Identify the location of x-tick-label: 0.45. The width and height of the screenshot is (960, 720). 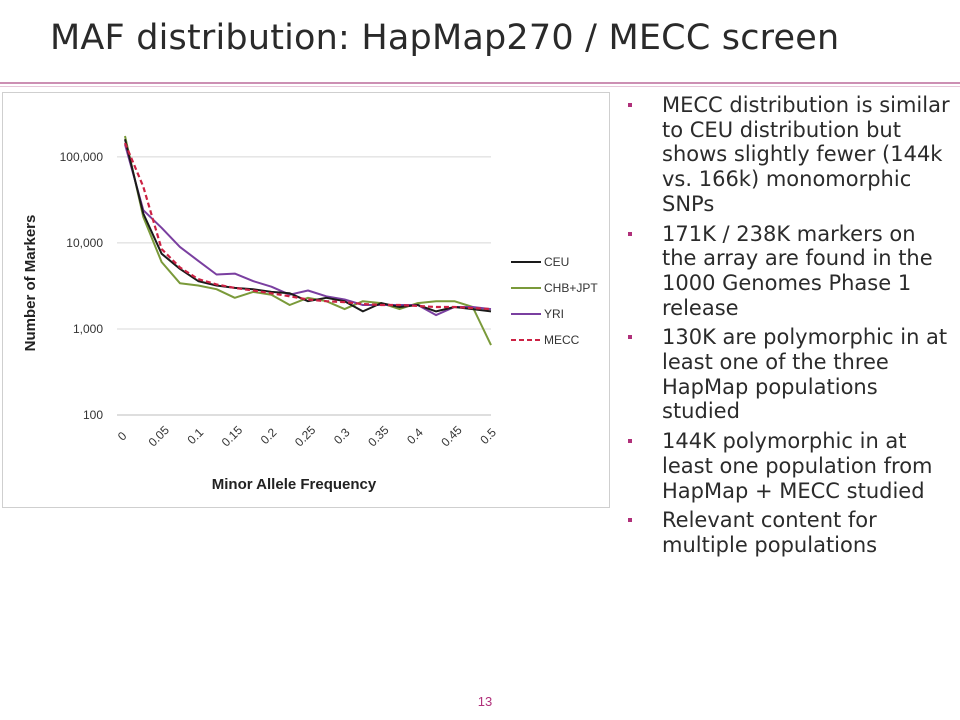
(451, 436).